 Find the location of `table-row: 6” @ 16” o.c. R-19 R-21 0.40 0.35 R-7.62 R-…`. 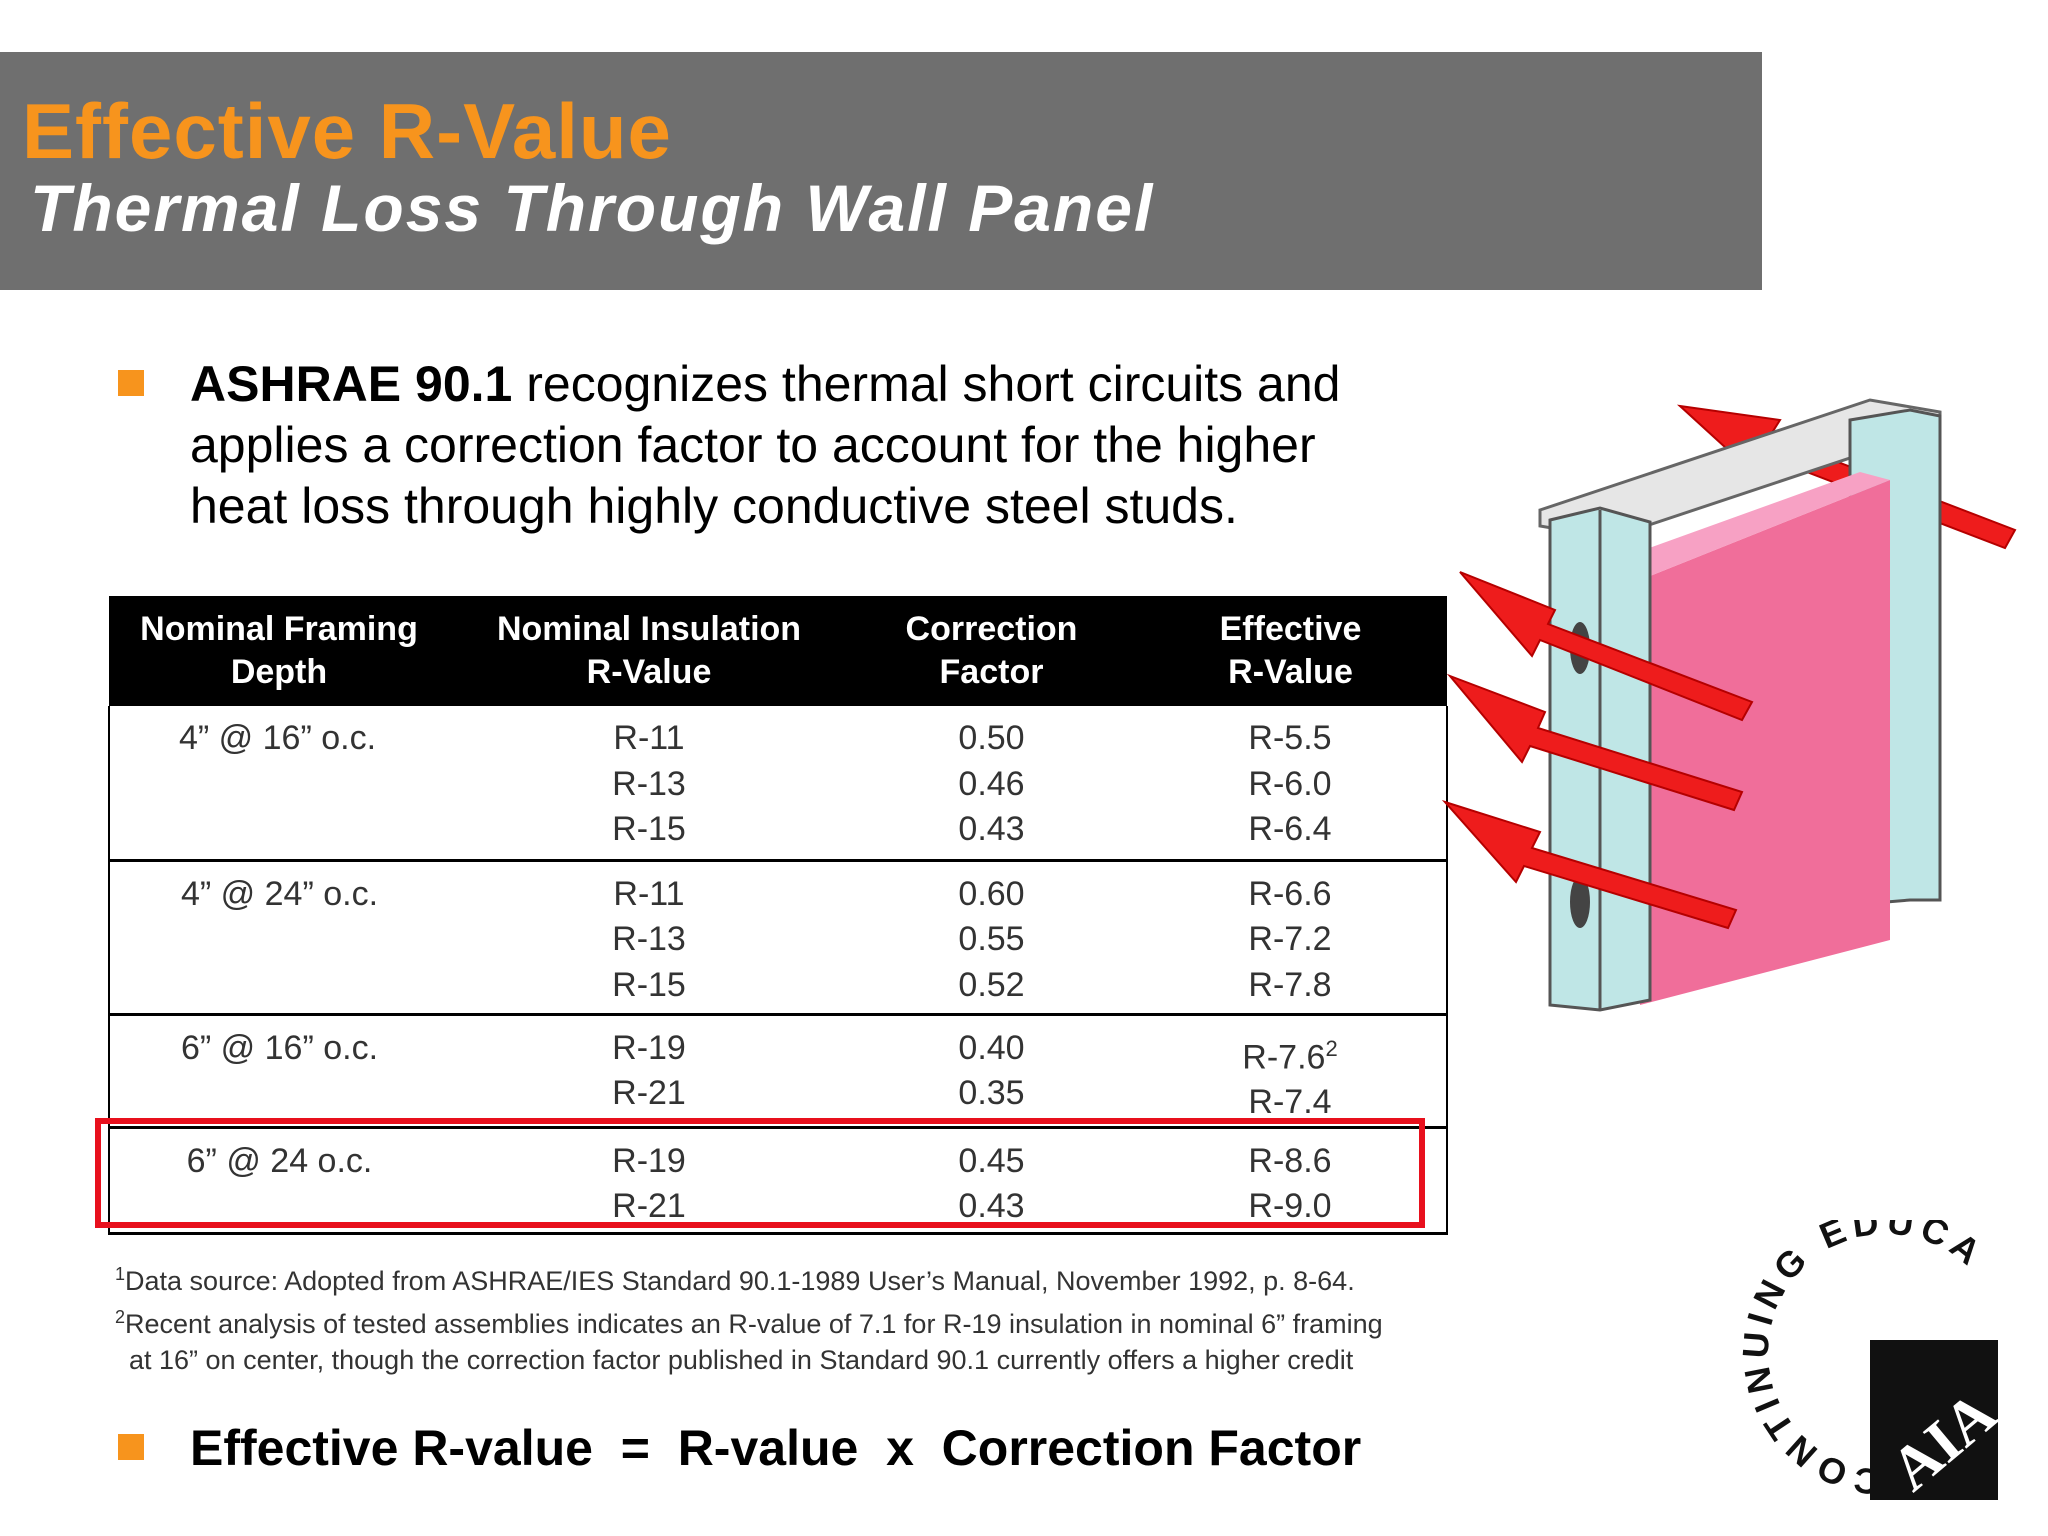

table-row: 6” @ 16” o.c. R-19 R-21 0.40 0.35 R-7.62 R-… is located at coordinates (778, 1071).